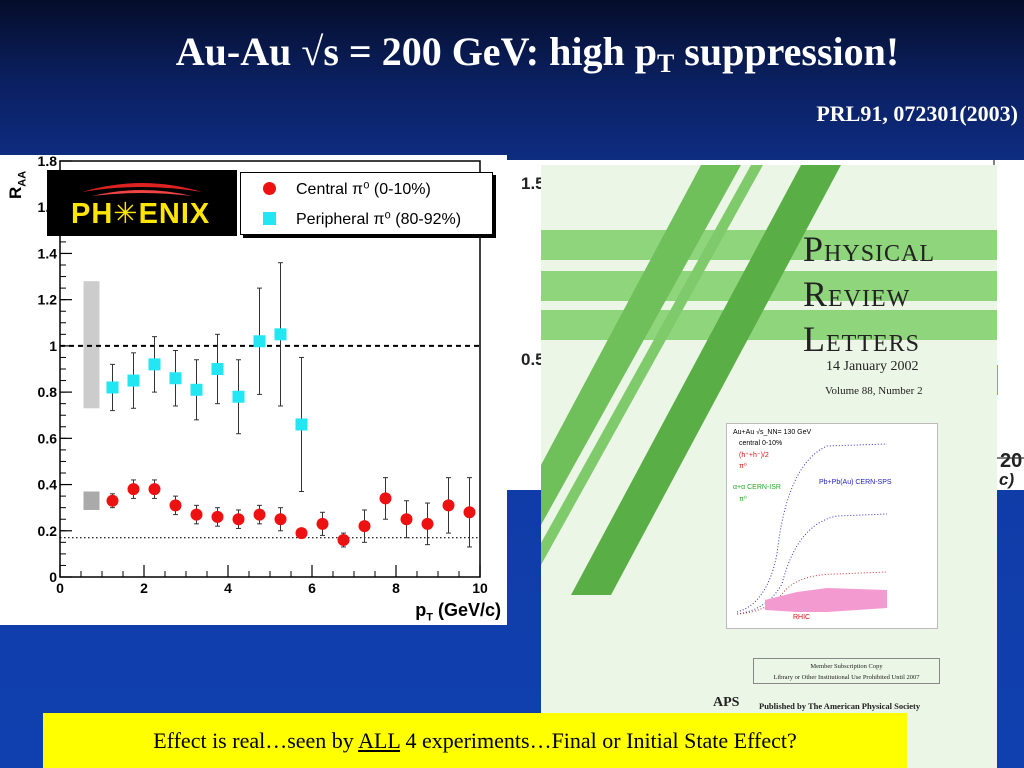  What do you see at coordinates (812, 529) in the screenshot?
I see `inset-curves` at bounding box center [812, 529].